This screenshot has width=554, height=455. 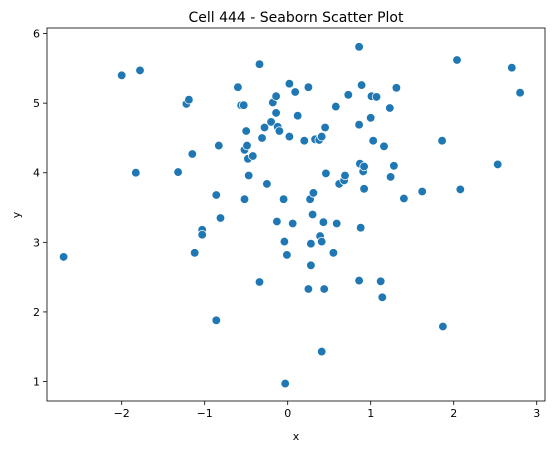 What do you see at coordinates (36, 34) in the screenshot?
I see `y-tick-label: 6` at bounding box center [36, 34].